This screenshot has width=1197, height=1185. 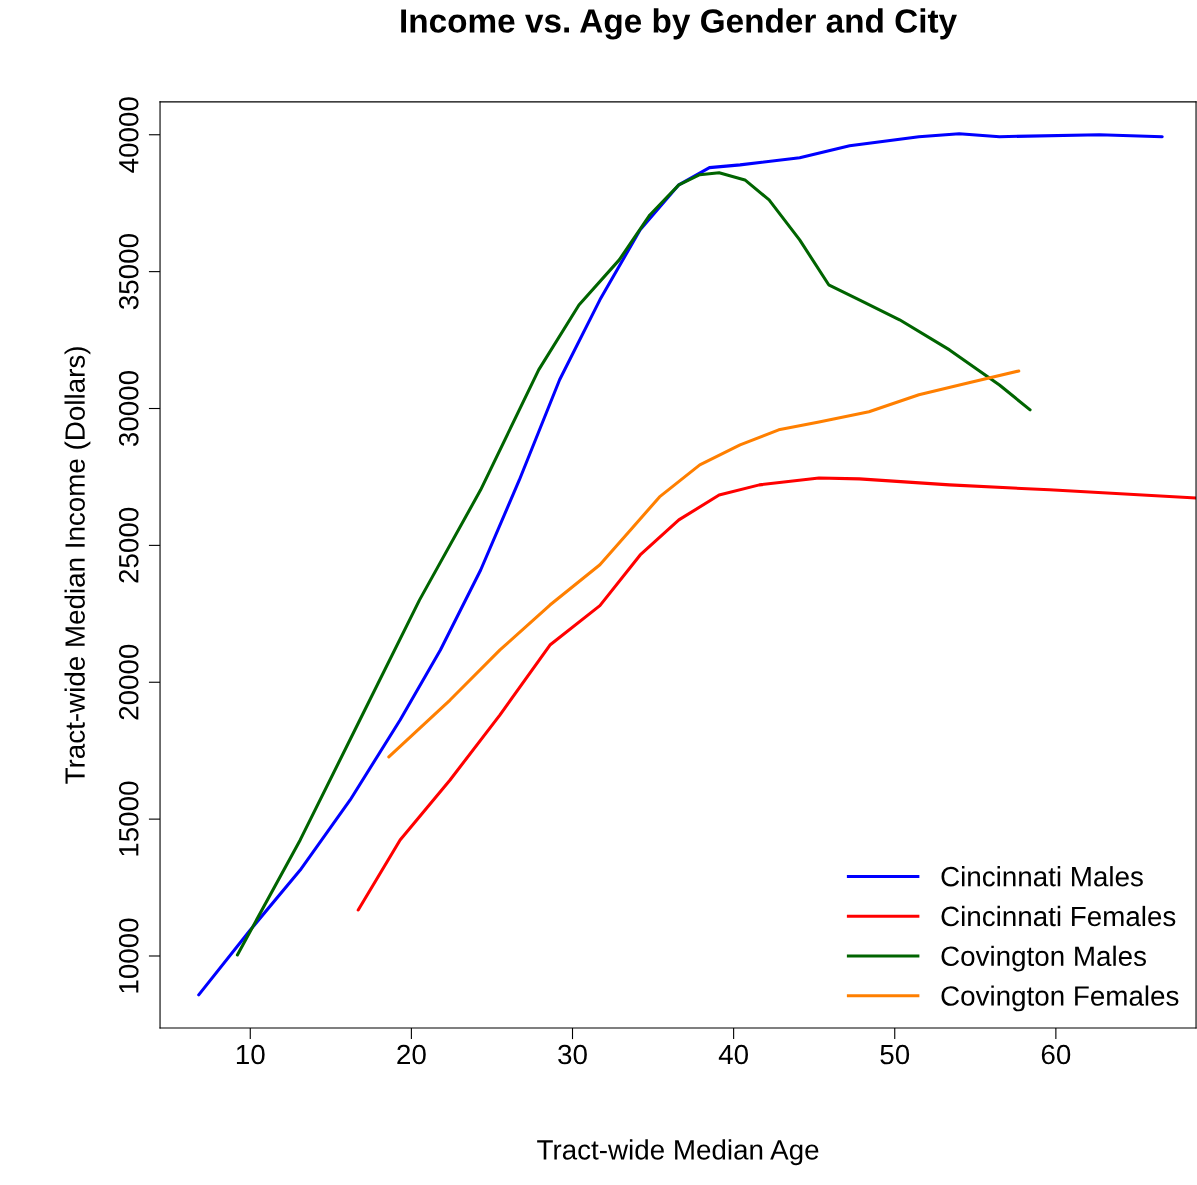 What do you see at coordinates (250, 1054) in the screenshot?
I see `x-tick-label: 10` at bounding box center [250, 1054].